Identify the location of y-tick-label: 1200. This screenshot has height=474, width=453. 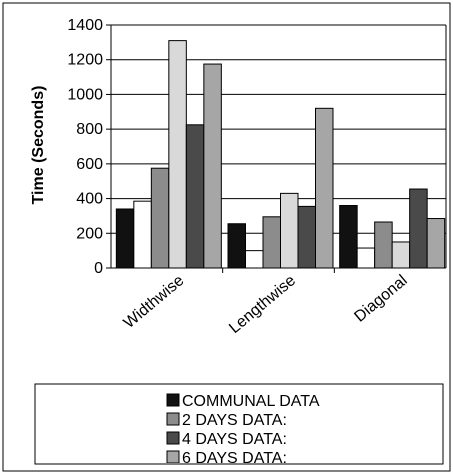
(85, 60).